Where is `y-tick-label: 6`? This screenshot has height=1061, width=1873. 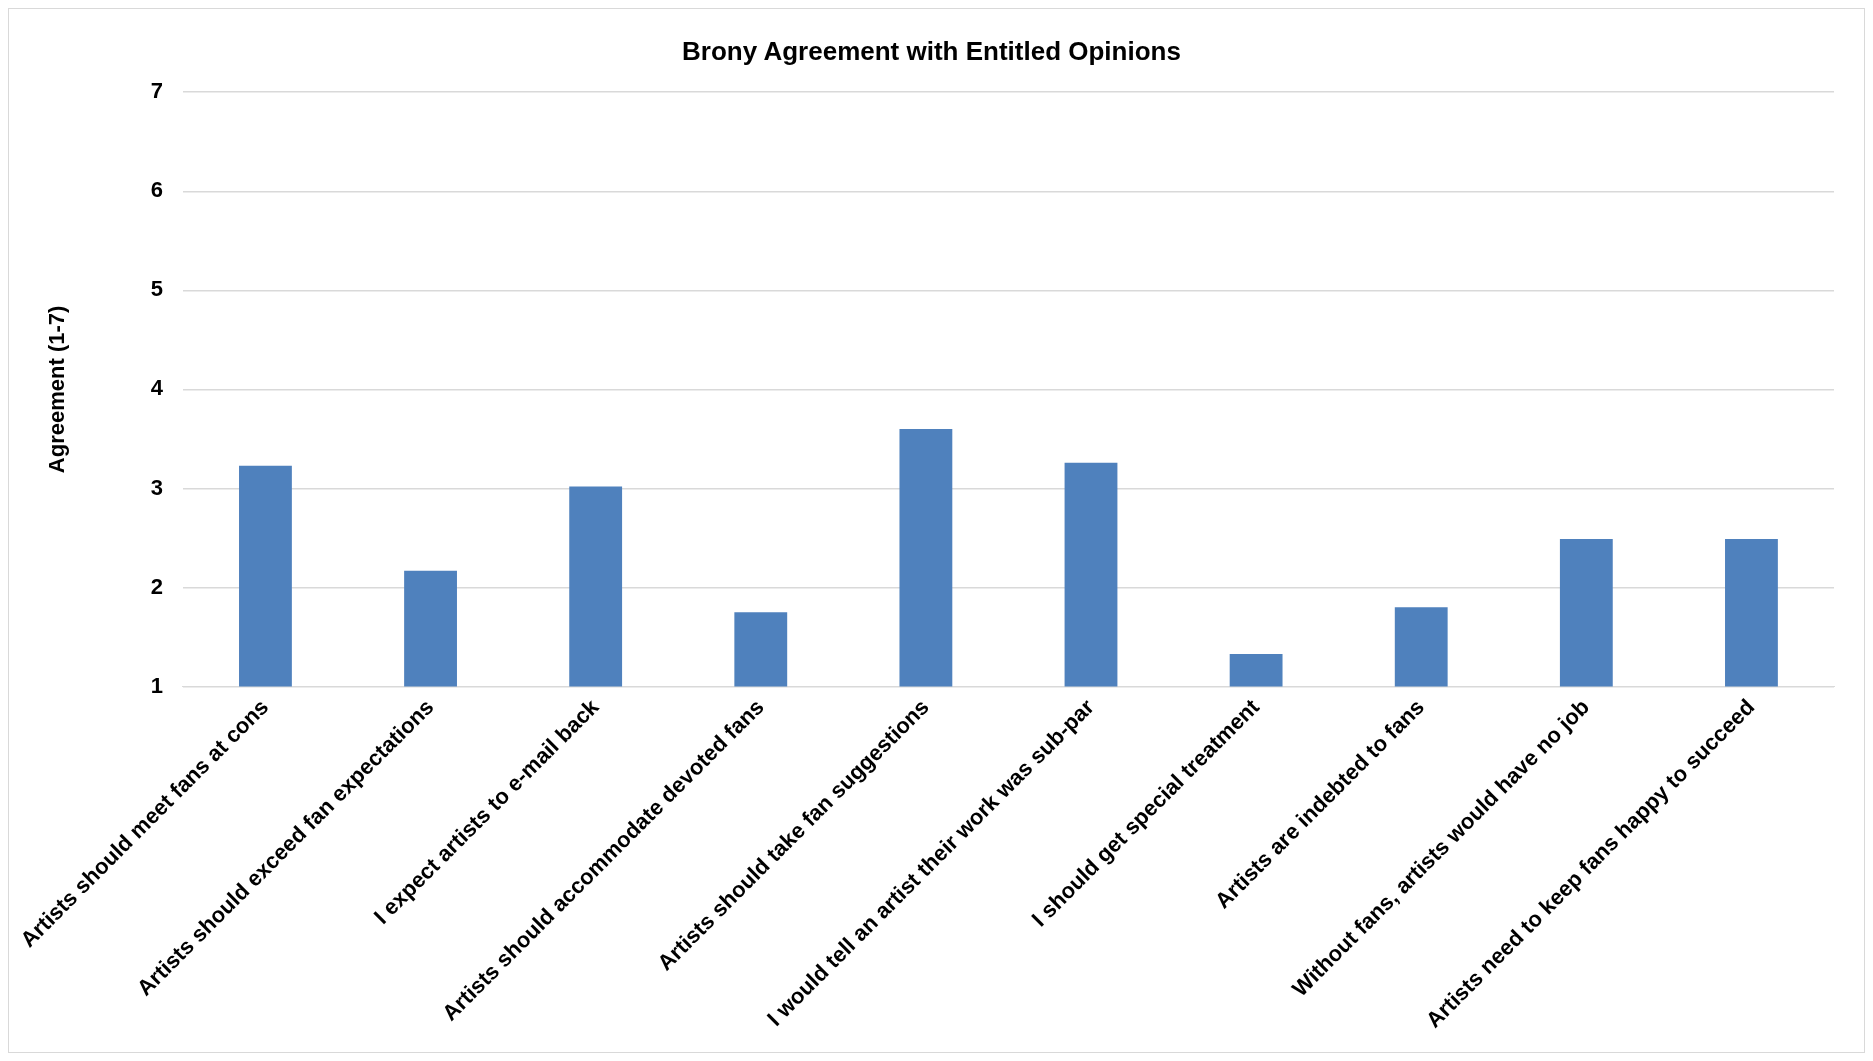 y-tick-label: 6 is located at coordinates (156, 190).